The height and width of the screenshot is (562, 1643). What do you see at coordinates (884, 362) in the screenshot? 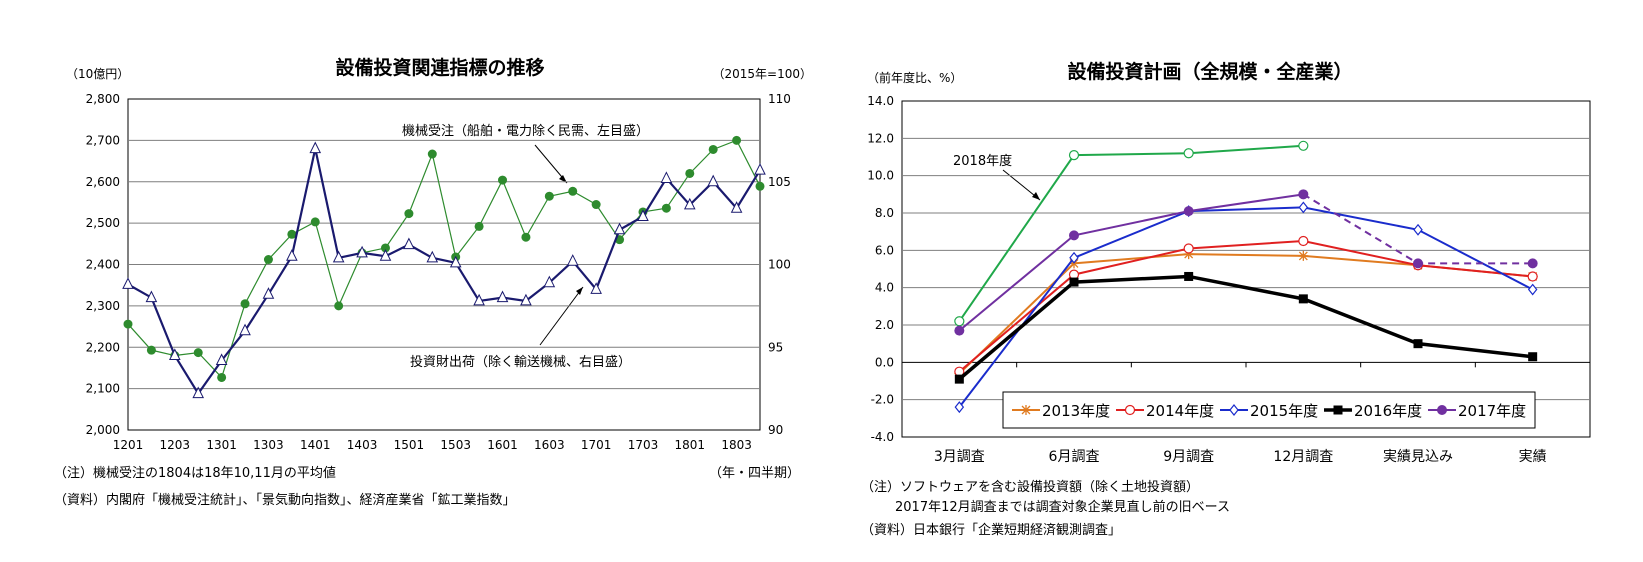
I see `right-chart-y-tick-label: 0.0` at bounding box center [884, 362].